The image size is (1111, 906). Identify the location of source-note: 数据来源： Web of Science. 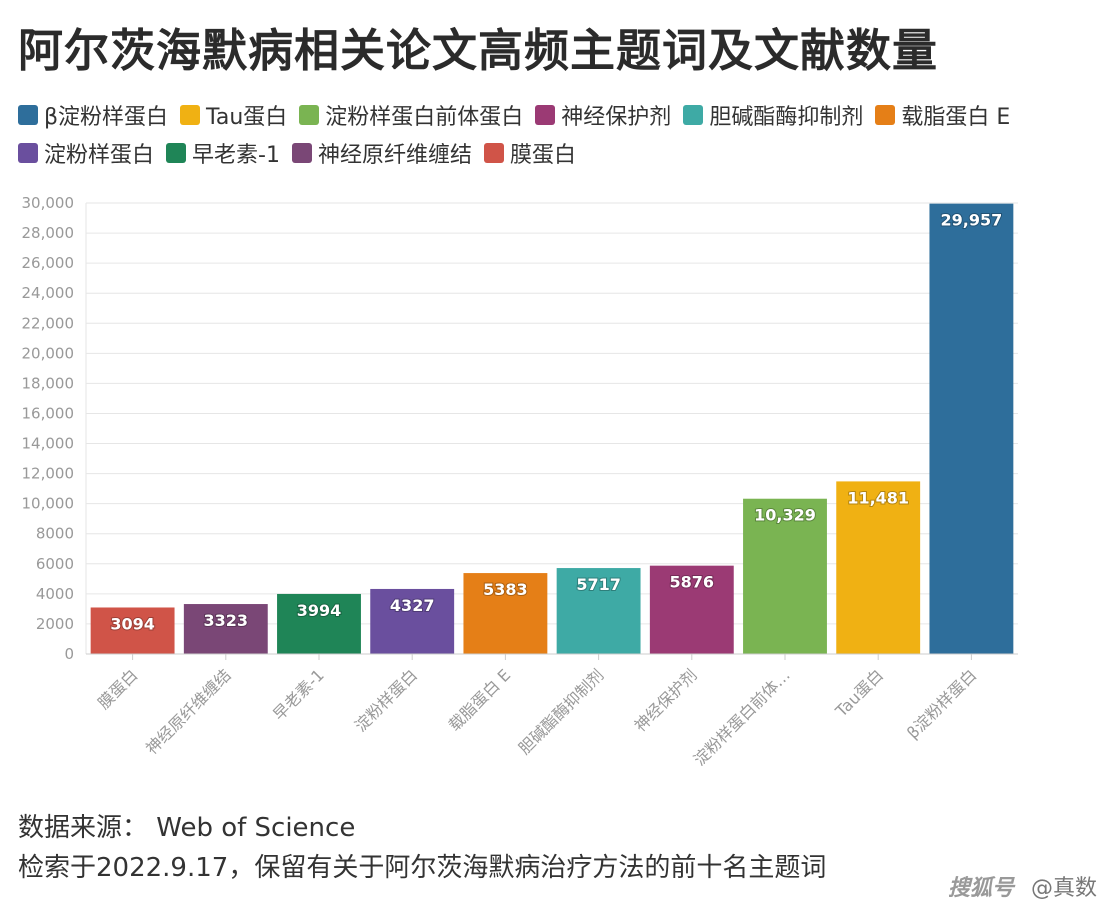
(187, 828).